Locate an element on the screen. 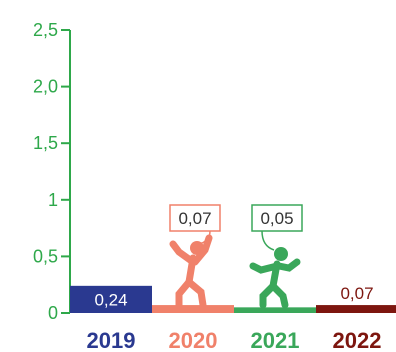 This screenshot has width=396, height=352. y-tick-label: 2,5 is located at coordinates (45, 30).